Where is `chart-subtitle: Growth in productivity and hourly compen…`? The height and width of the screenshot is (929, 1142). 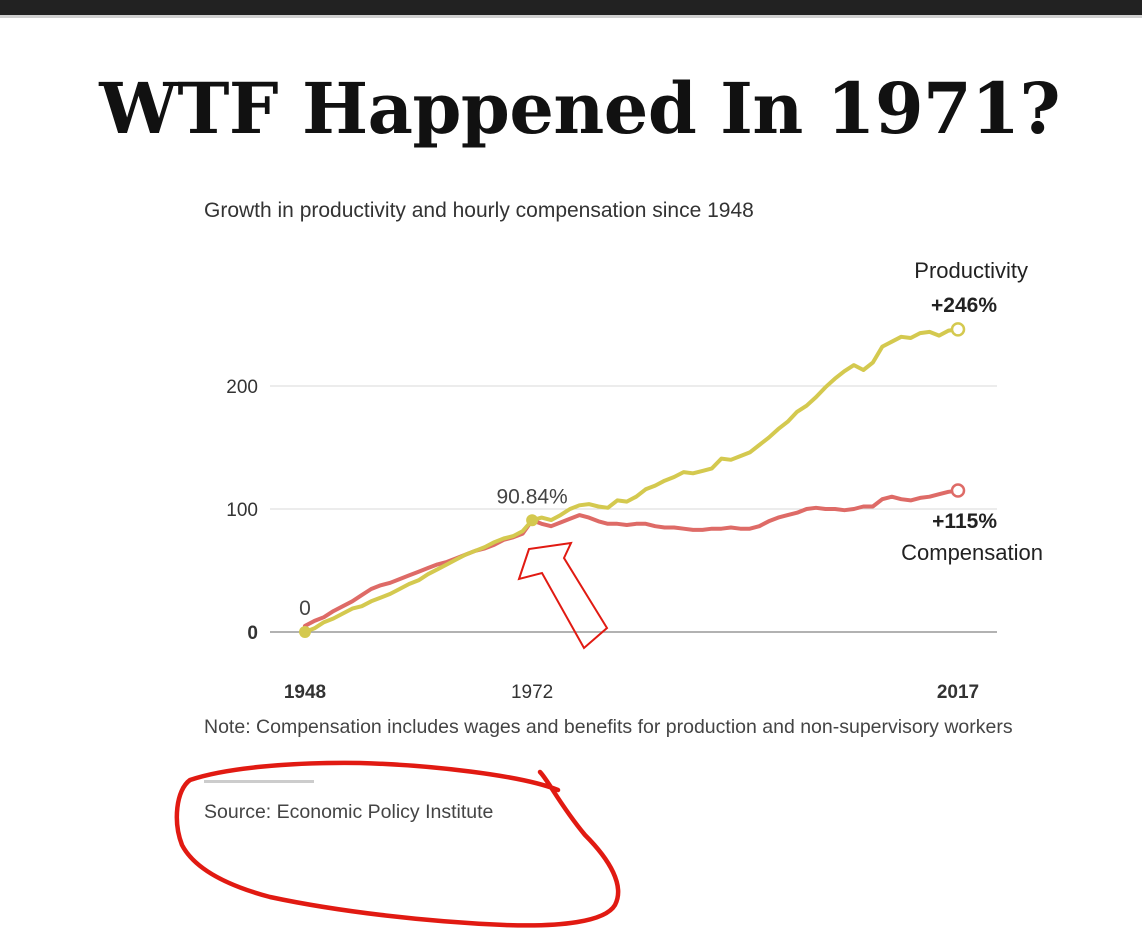
chart-subtitle: Growth in productivity and hourly compen… is located at coordinates (479, 210).